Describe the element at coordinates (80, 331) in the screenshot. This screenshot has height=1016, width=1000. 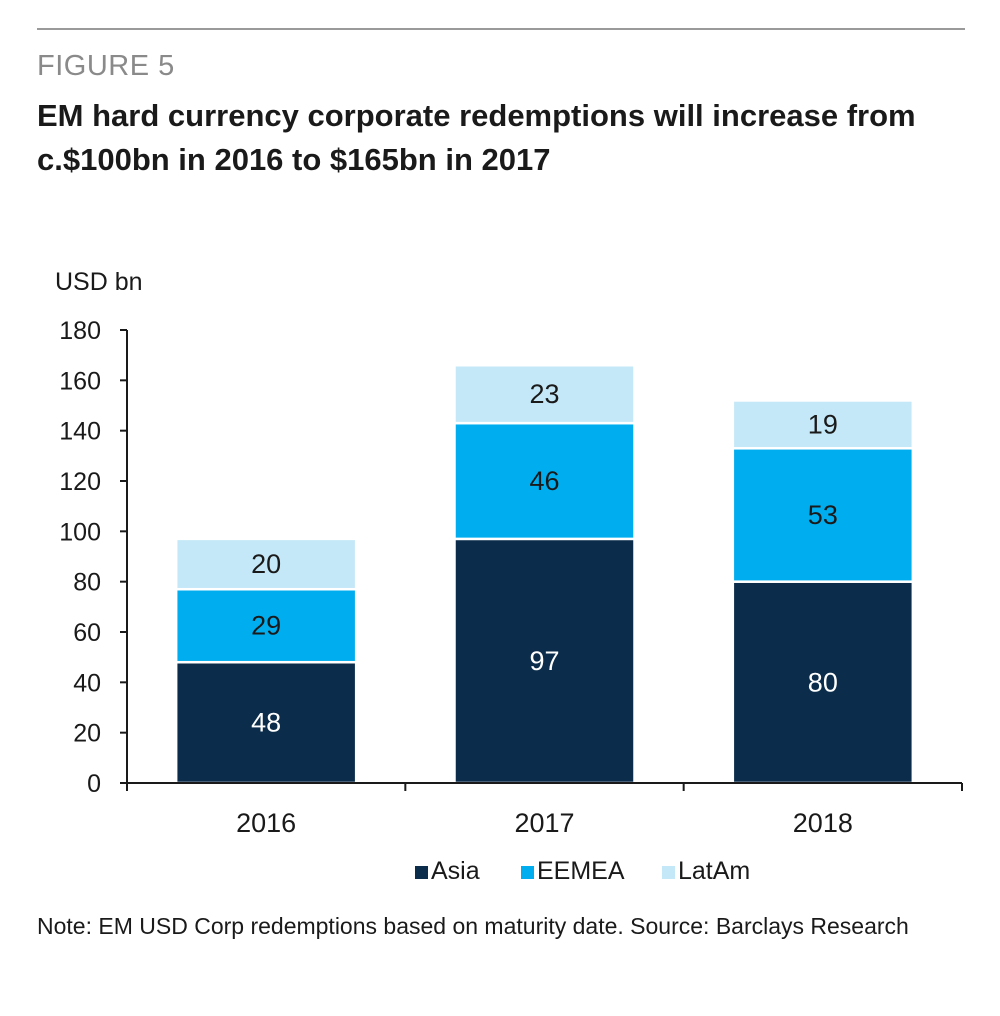
I see `y-tick-label-180: 180` at that location.